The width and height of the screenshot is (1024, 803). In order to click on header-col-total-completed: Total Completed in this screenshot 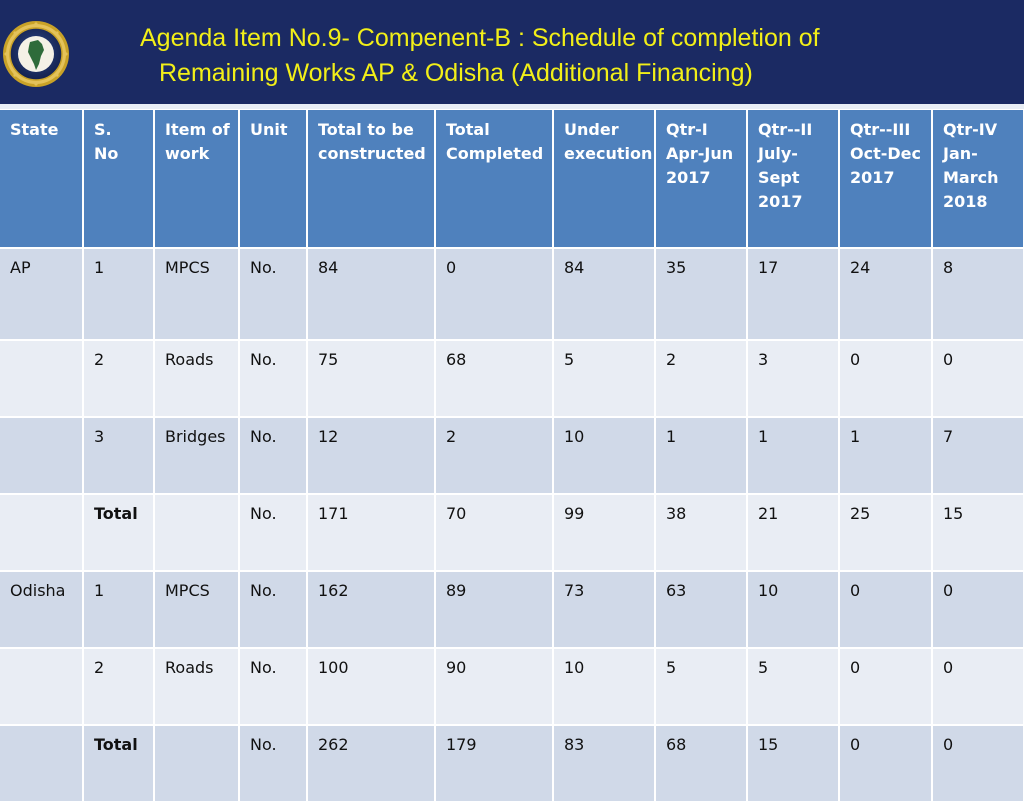, I will do `click(494, 179)`.